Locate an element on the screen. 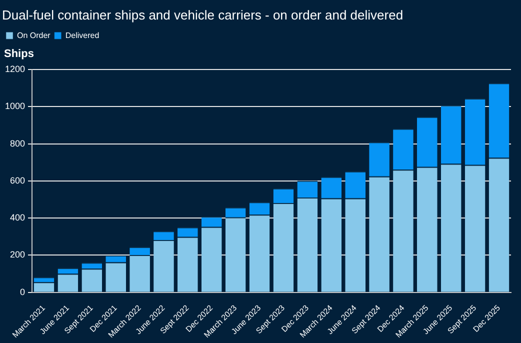  y-axis-title: Ships is located at coordinates (19, 54).